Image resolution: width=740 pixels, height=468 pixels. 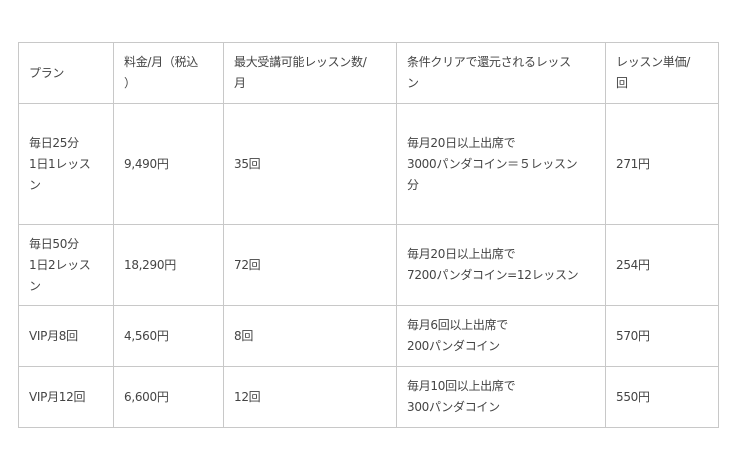 I want to click on cell-price: 18,290円, so click(x=168, y=265).